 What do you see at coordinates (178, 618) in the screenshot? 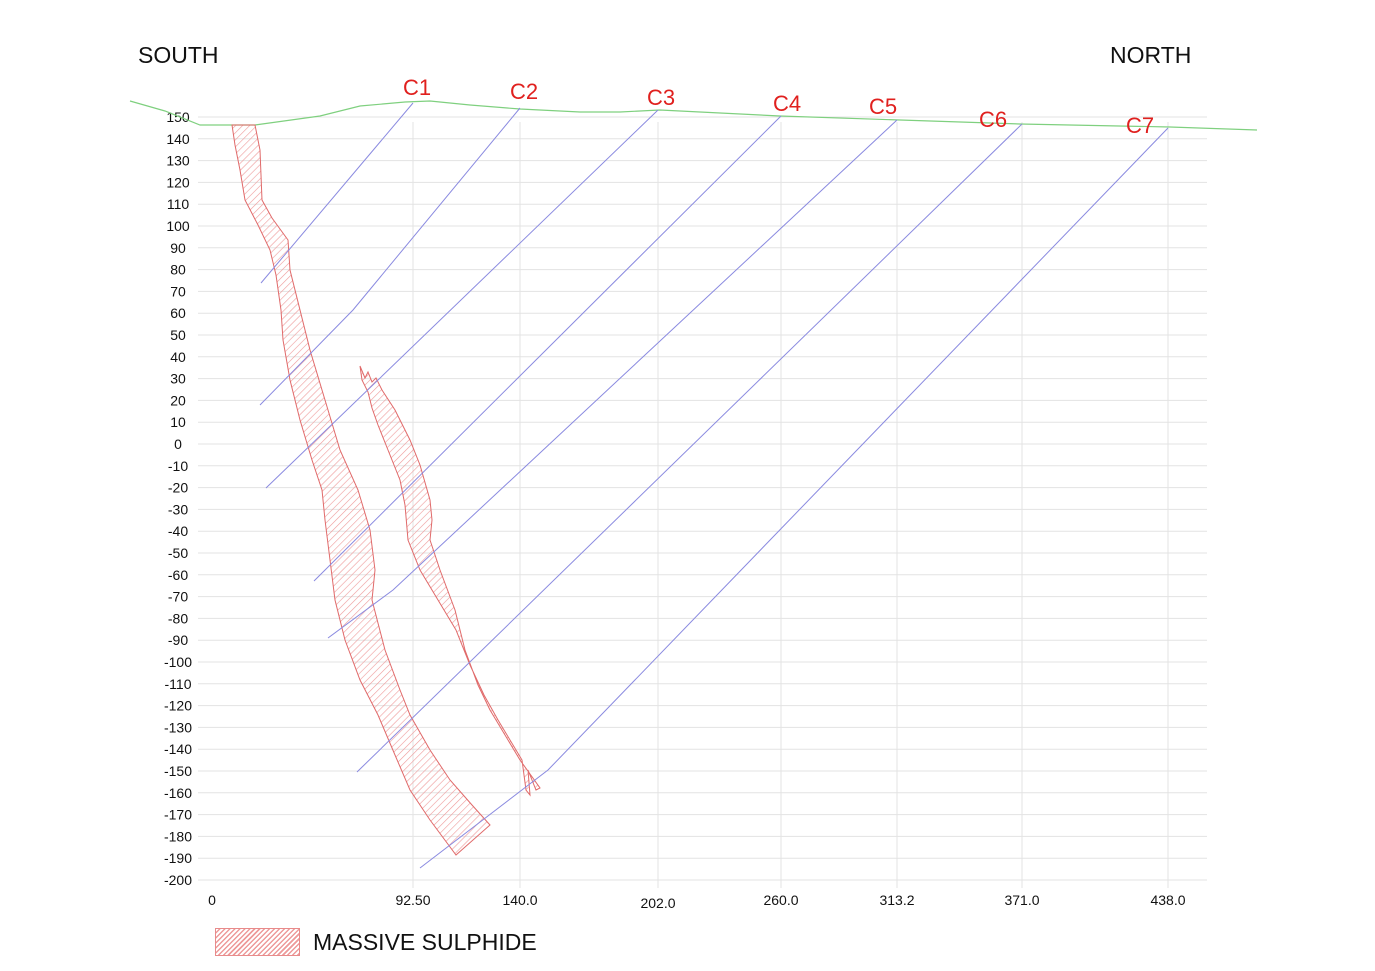
I see `y-tick-label: -80` at bounding box center [178, 618].